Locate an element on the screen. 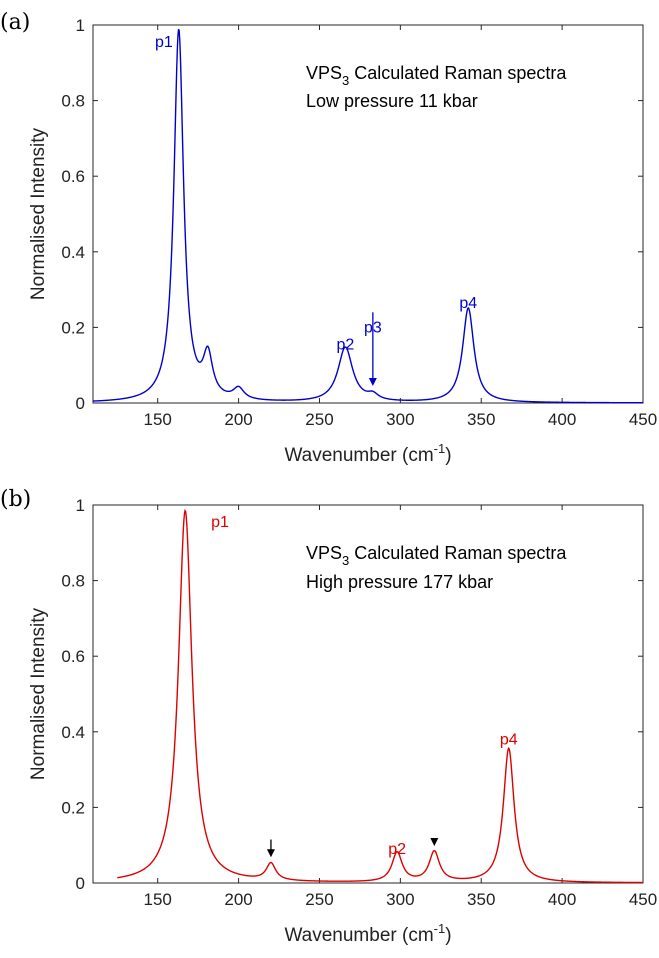 The height and width of the screenshot is (958, 659). panel-letter: (a) is located at coordinates (15, 22).